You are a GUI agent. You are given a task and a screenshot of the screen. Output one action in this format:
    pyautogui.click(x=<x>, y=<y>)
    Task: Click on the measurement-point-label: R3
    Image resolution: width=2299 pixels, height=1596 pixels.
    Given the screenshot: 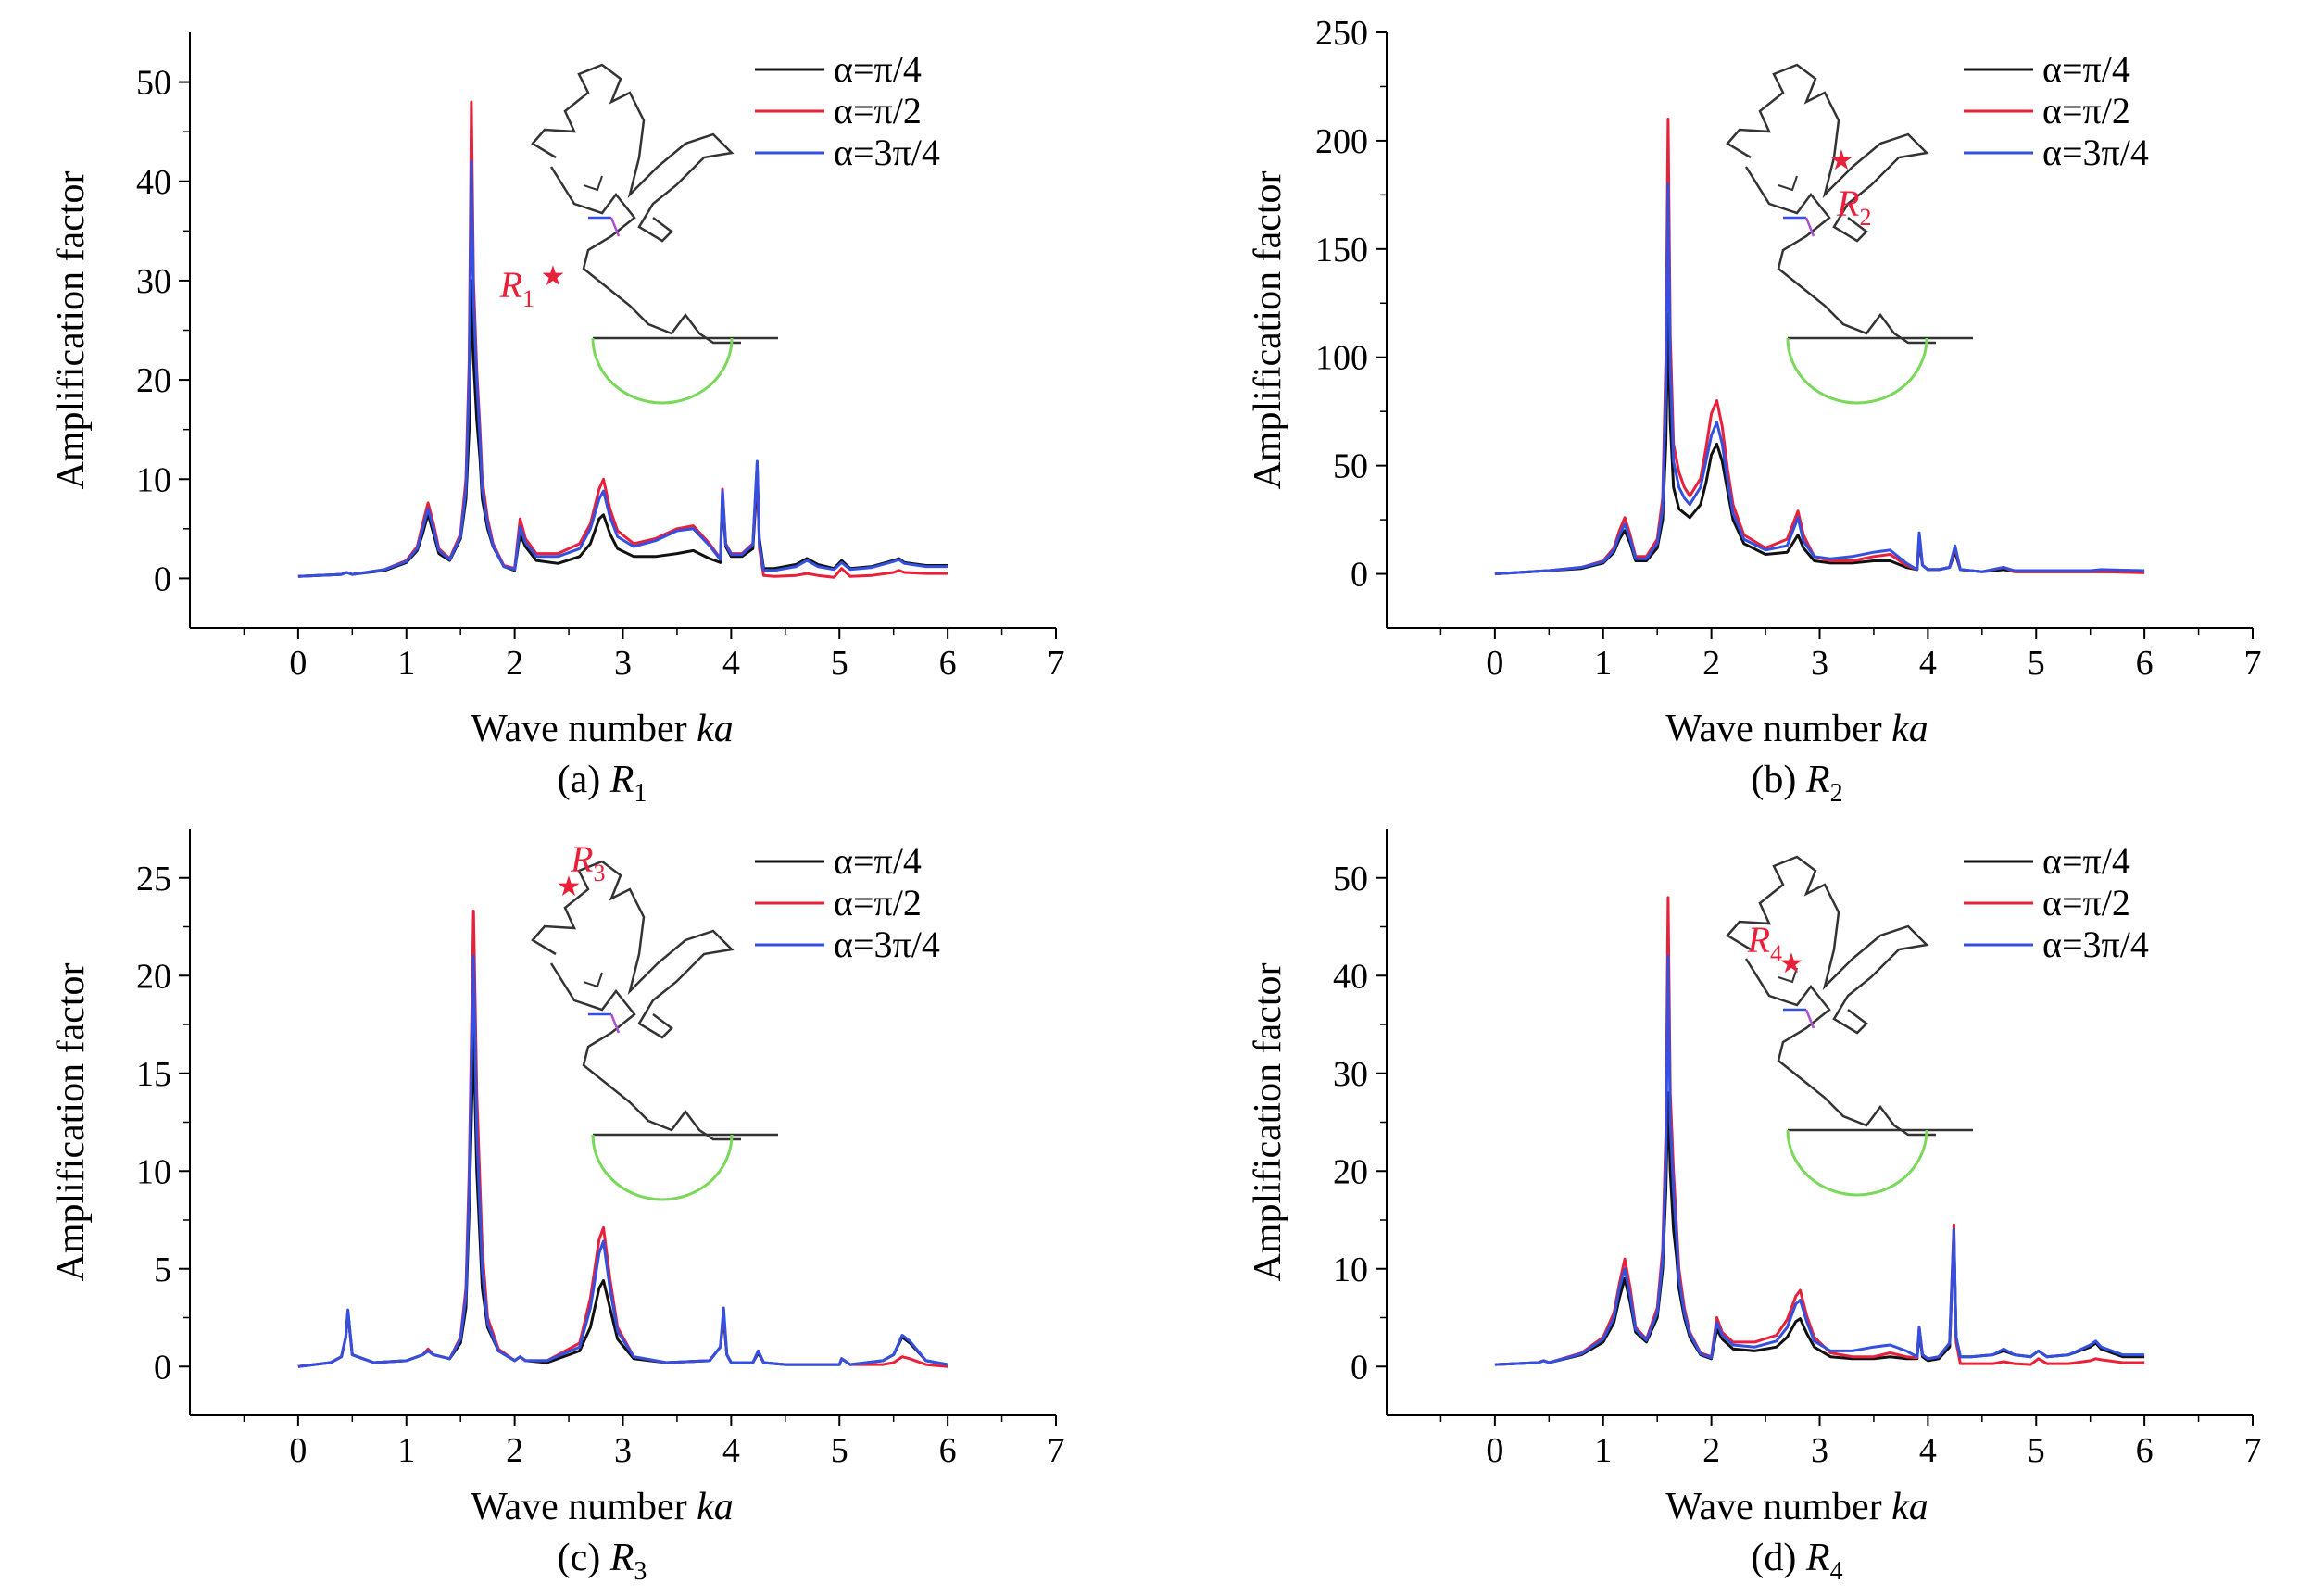 What is the action you would take?
    pyautogui.click(x=587, y=862)
    